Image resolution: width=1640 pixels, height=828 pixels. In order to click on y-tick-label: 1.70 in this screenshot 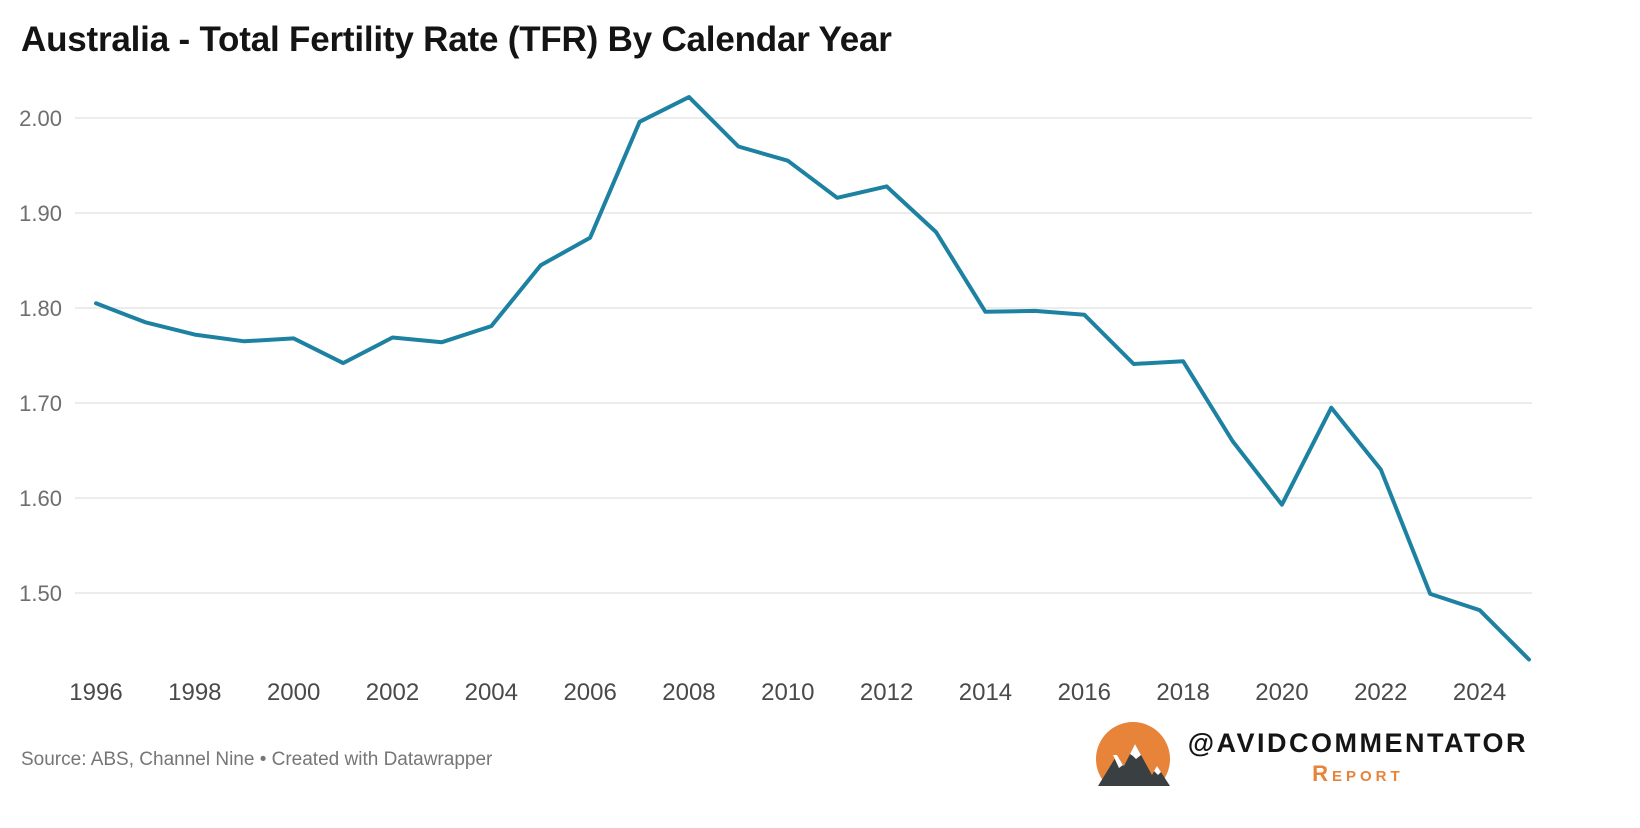, I will do `click(40, 403)`.